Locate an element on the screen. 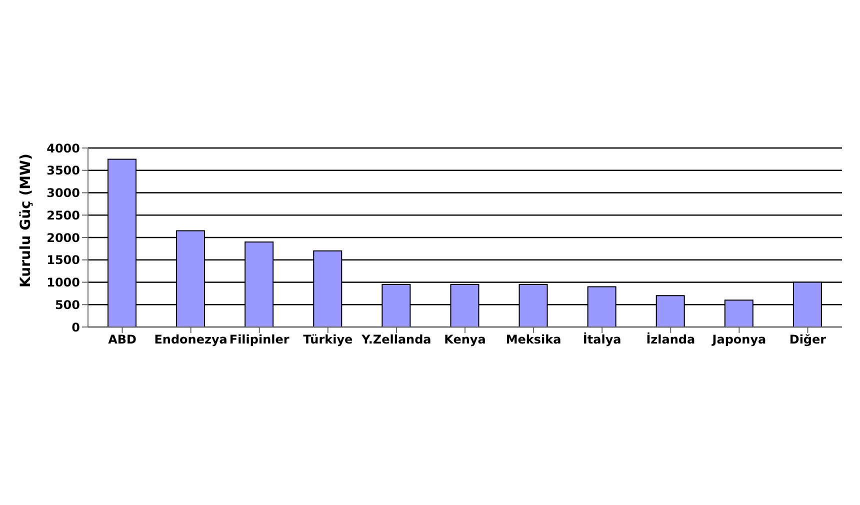 This screenshot has height=505, width=860. y-tick-label: 4000 is located at coordinates (63, 148).